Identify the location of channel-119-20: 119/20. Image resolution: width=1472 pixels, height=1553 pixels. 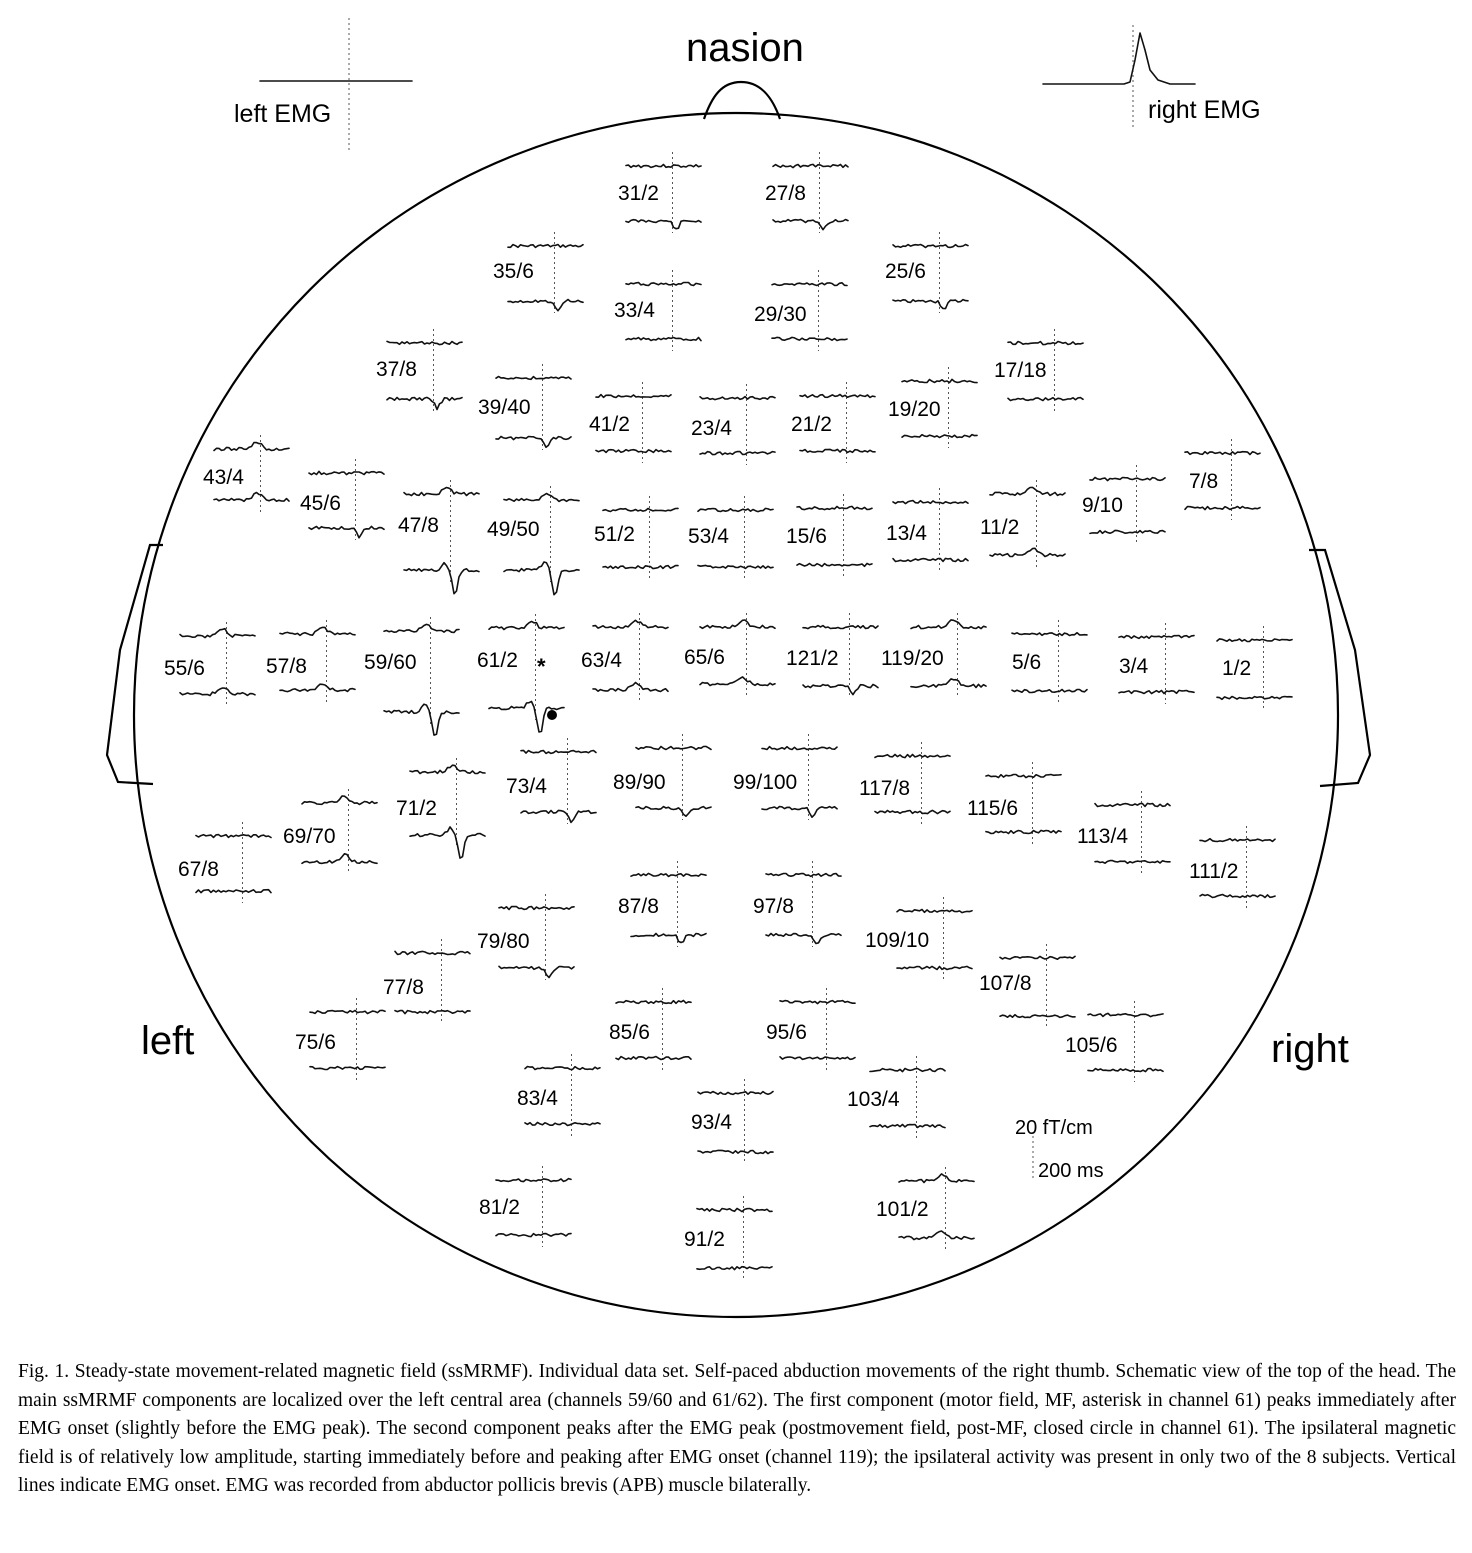
(934, 655).